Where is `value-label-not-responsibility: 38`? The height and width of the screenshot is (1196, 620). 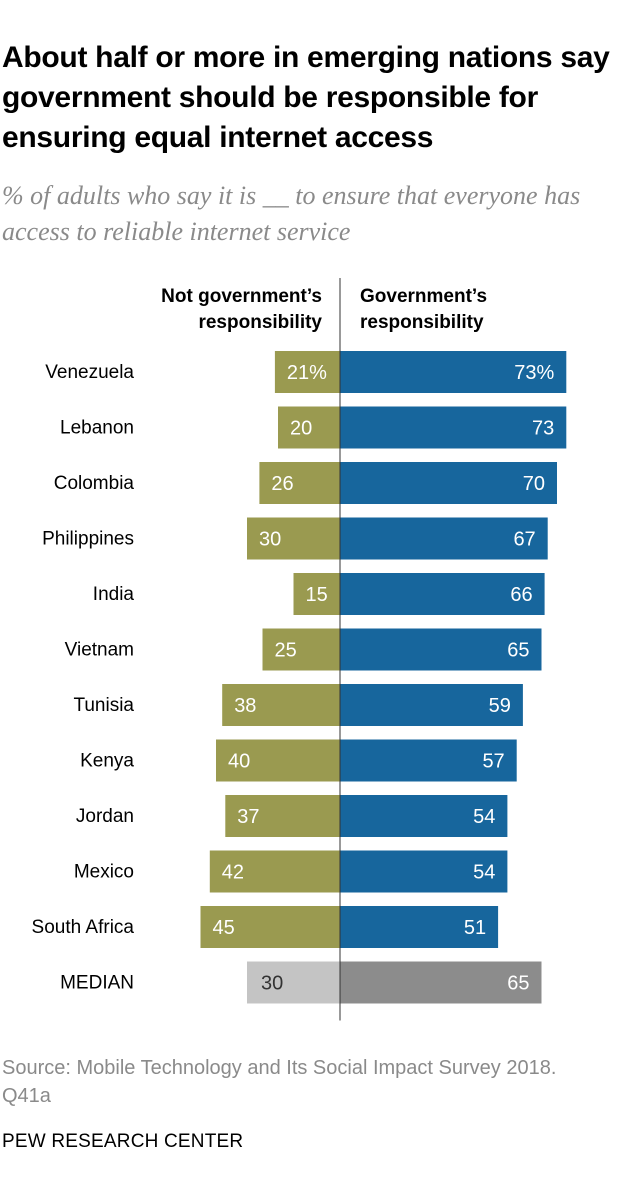
value-label-not-responsibility: 38 is located at coordinates (245, 706).